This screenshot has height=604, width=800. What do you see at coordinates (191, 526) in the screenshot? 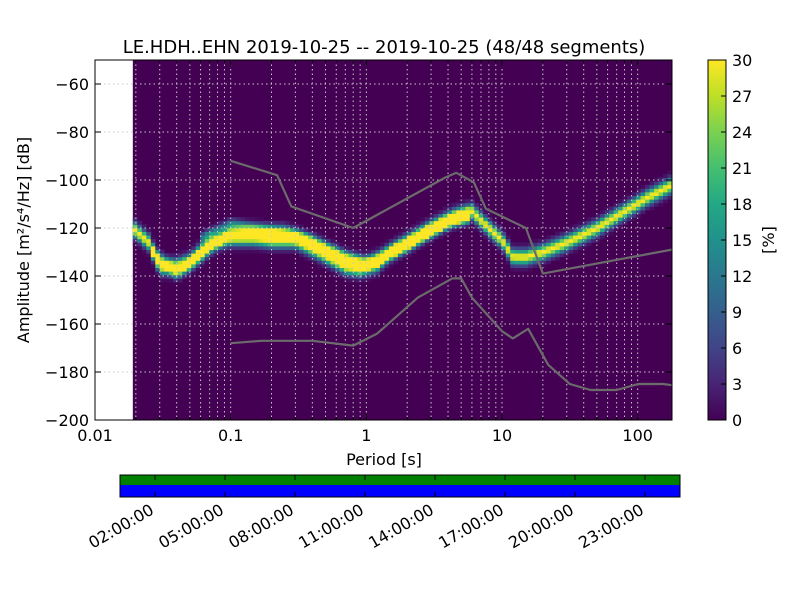
I see `timeline-tick-label: 05:00:00` at bounding box center [191, 526].